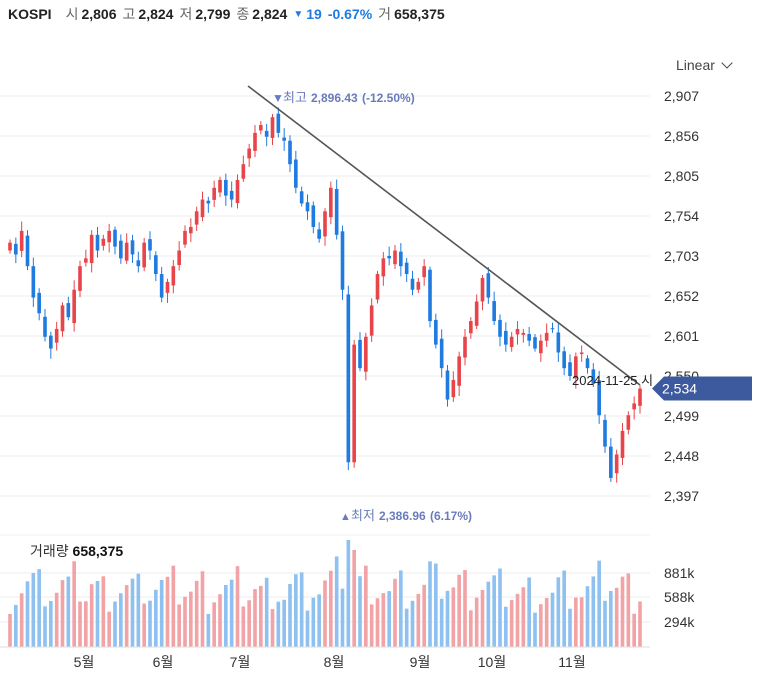  What do you see at coordinates (49, 551) in the screenshot?
I see `volume-title-label: 거래량` at bounding box center [49, 551].